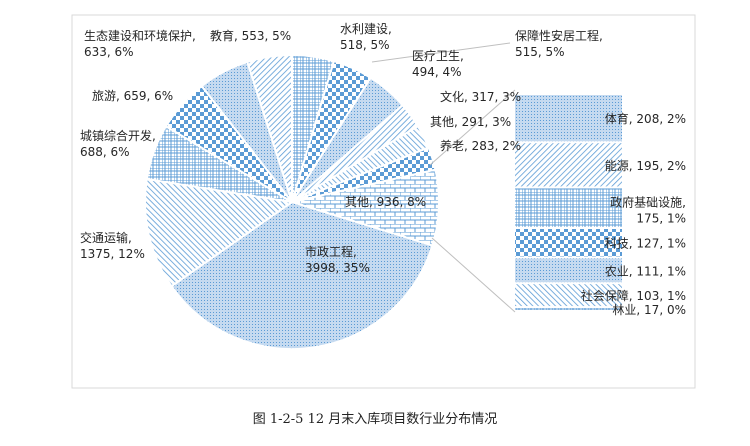 Image resolution: width=750 pixels, height=446 pixels. Describe the element at coordinates (648, 210) in the screenshot. I see `bar-data-label: 政府基础设施, 175, 1%` at that location.